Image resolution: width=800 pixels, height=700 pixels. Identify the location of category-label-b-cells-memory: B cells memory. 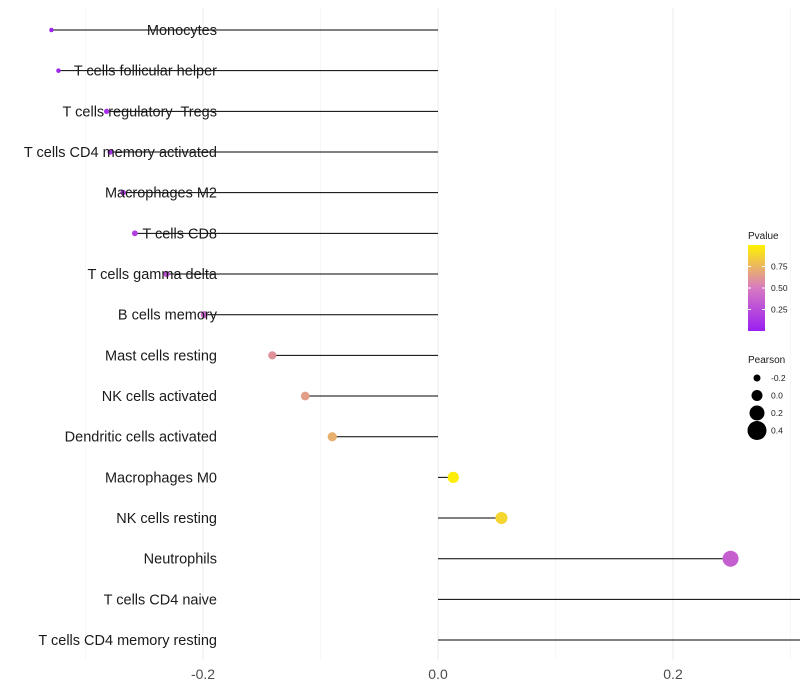
(168, 316).